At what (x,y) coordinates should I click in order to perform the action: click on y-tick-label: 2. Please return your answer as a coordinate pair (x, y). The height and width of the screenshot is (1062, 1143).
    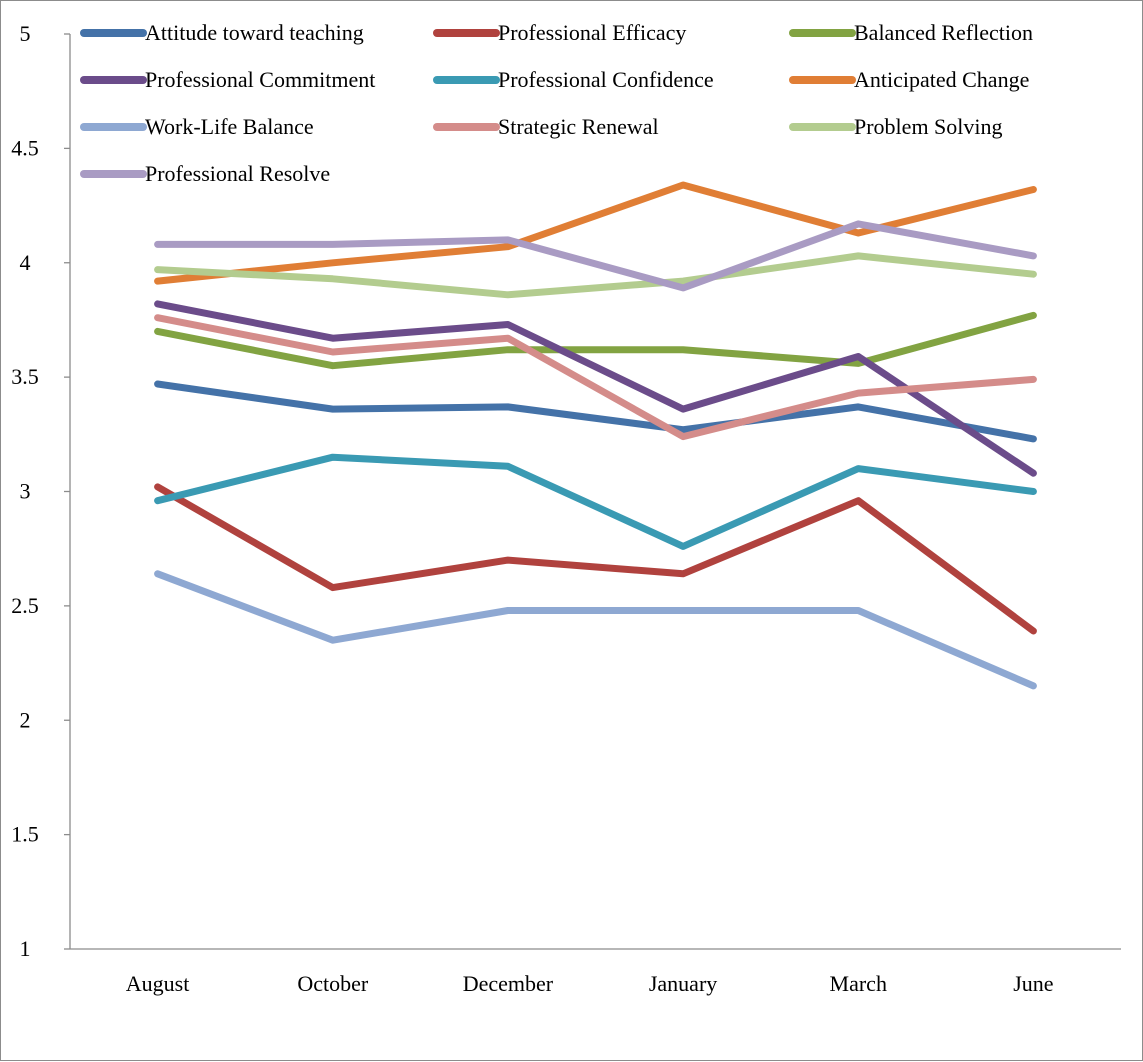
    Looking at the image, I should click on (25, 719).